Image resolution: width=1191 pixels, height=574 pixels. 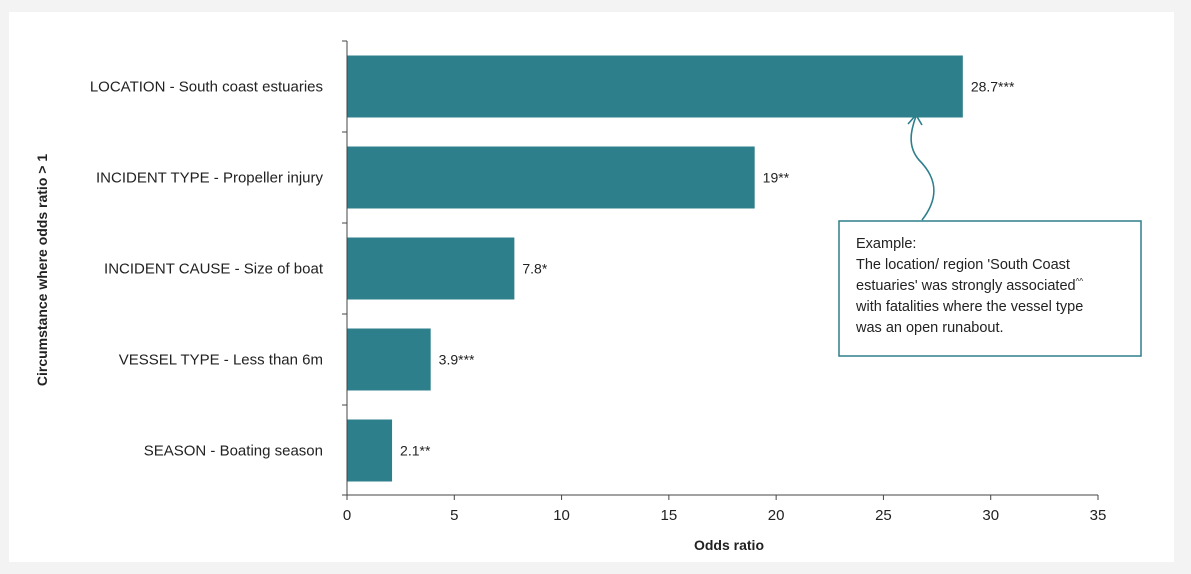 I want to click on callout-line: estuaries' was strongly associated^^, so click(x=969, y=285).